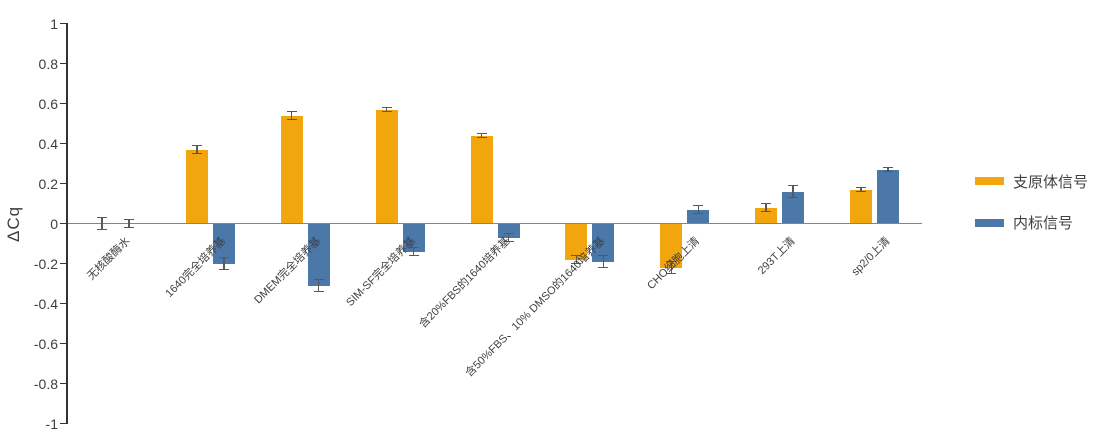 The width and height of the screenshot is (1113, 437). What do you see at coordinates (48, 143) in the screenshot?
I see `y-tick-label: 0.4` at bounding box center [48, 143].